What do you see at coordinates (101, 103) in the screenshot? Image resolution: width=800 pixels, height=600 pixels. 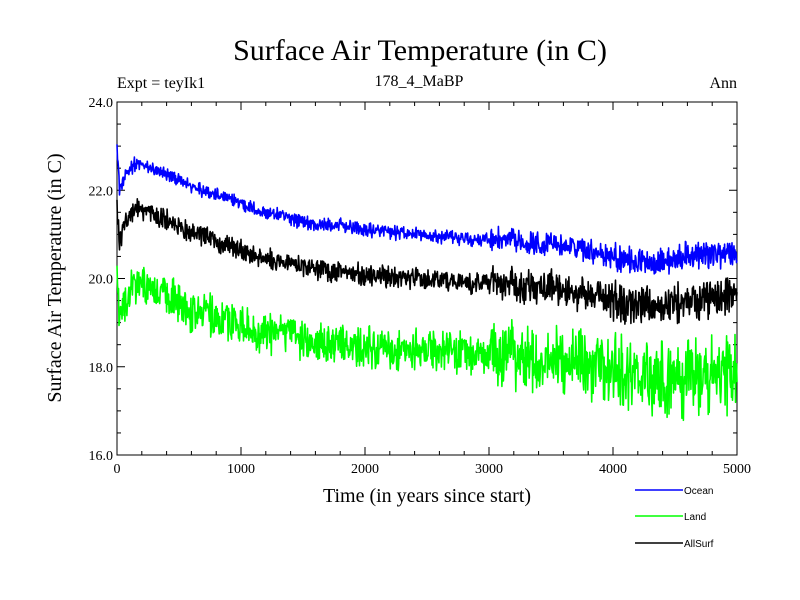 I see `y-tick-label: 24.0` at bounding box center [101, 103].